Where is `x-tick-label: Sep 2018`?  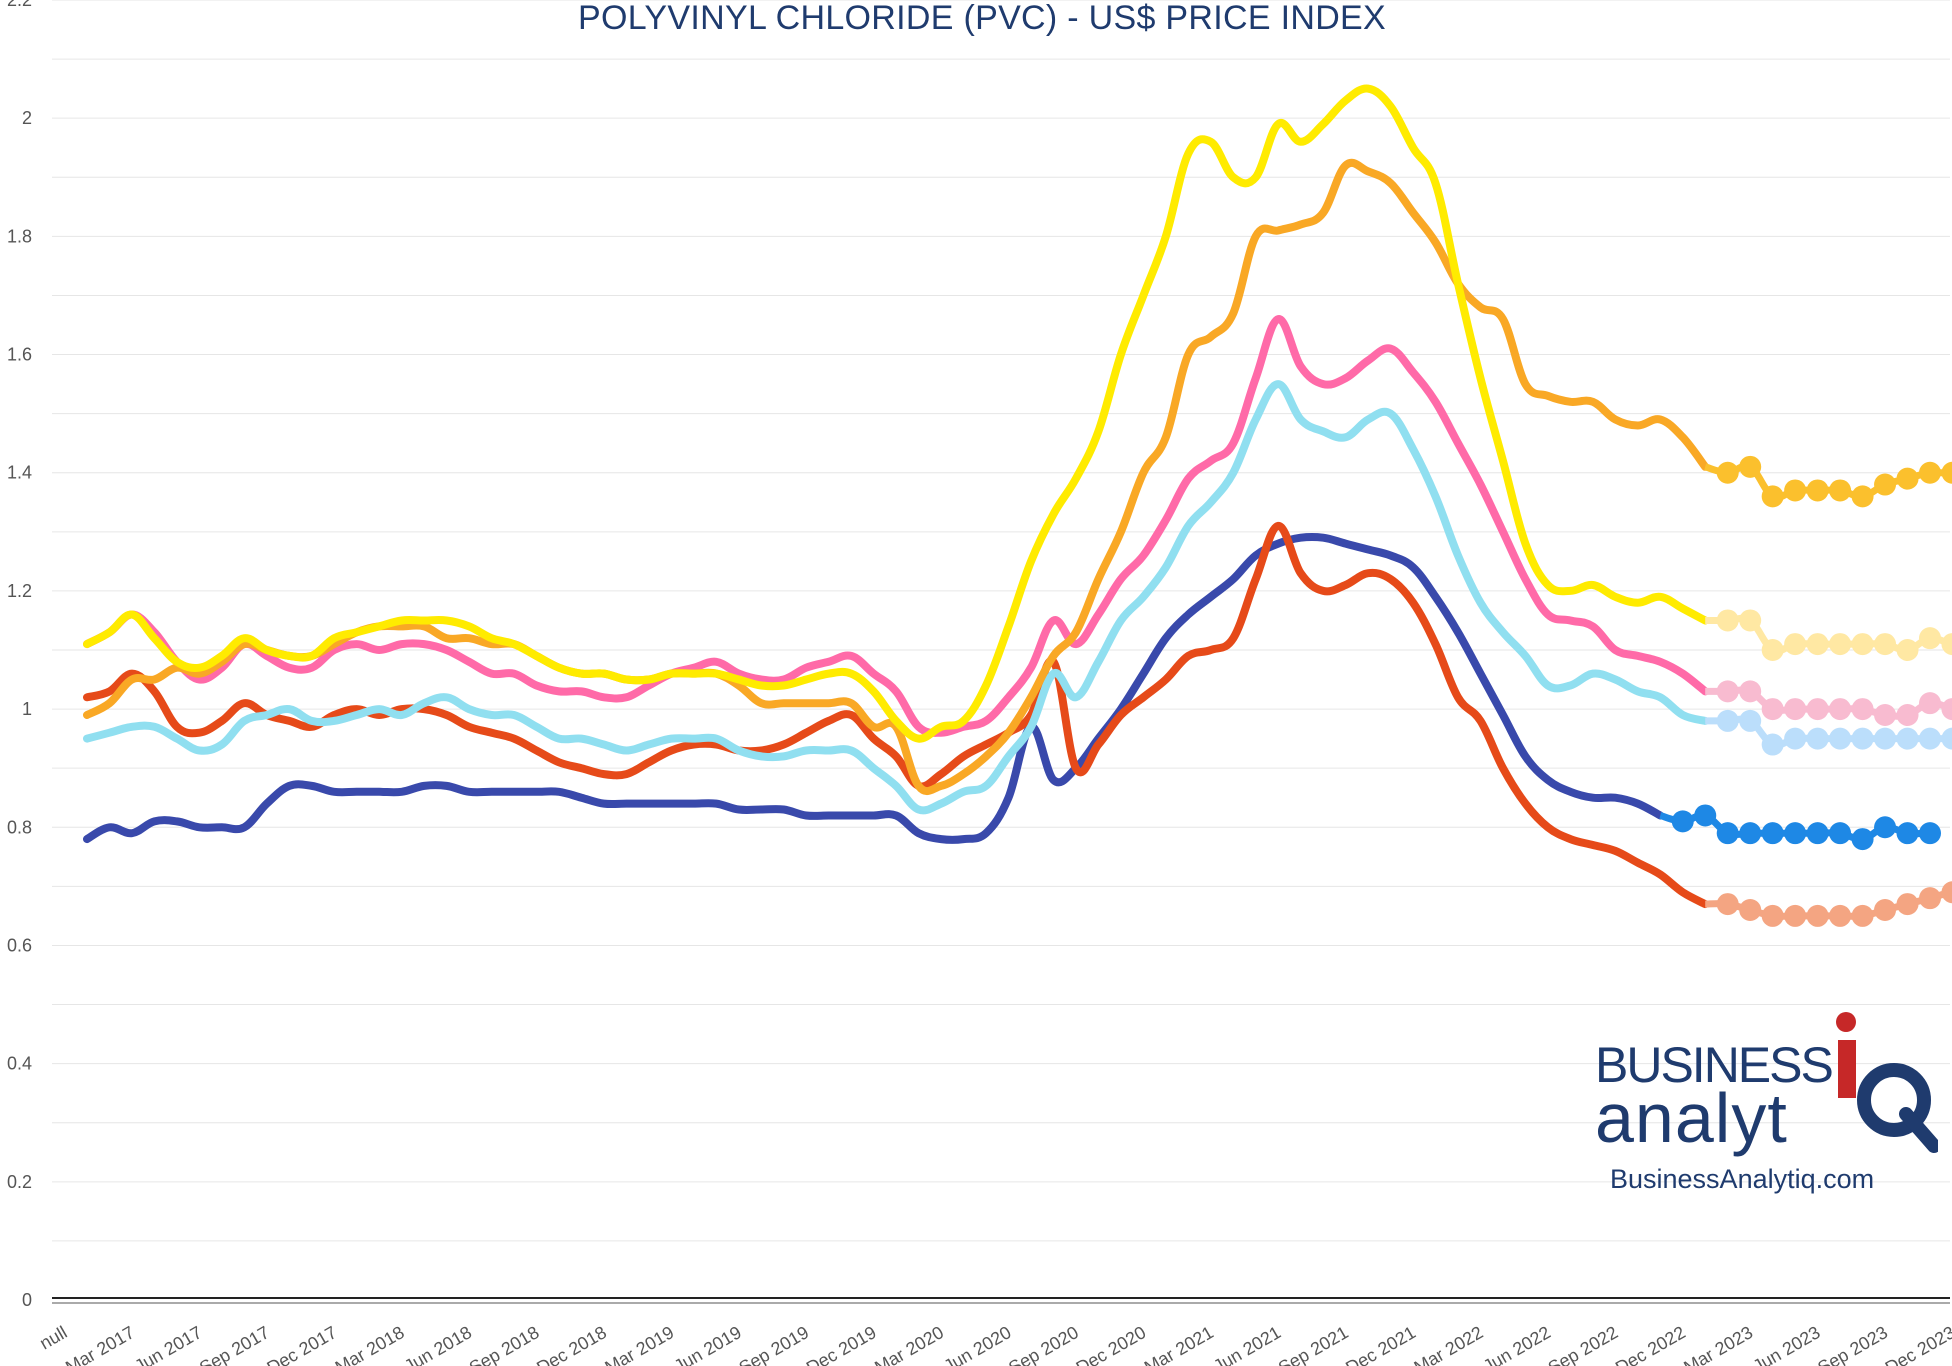
x-tick-label: Sep 2018 is located at coordinates (504, 1344).